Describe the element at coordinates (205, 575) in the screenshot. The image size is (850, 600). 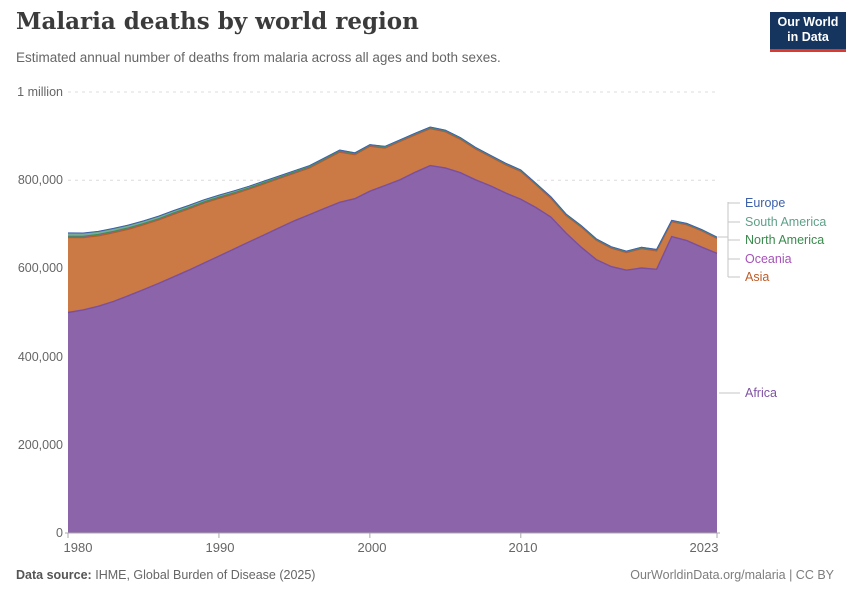
I see `footer-source-text: IHME, Global Burden of Disease (2025)` at that location.